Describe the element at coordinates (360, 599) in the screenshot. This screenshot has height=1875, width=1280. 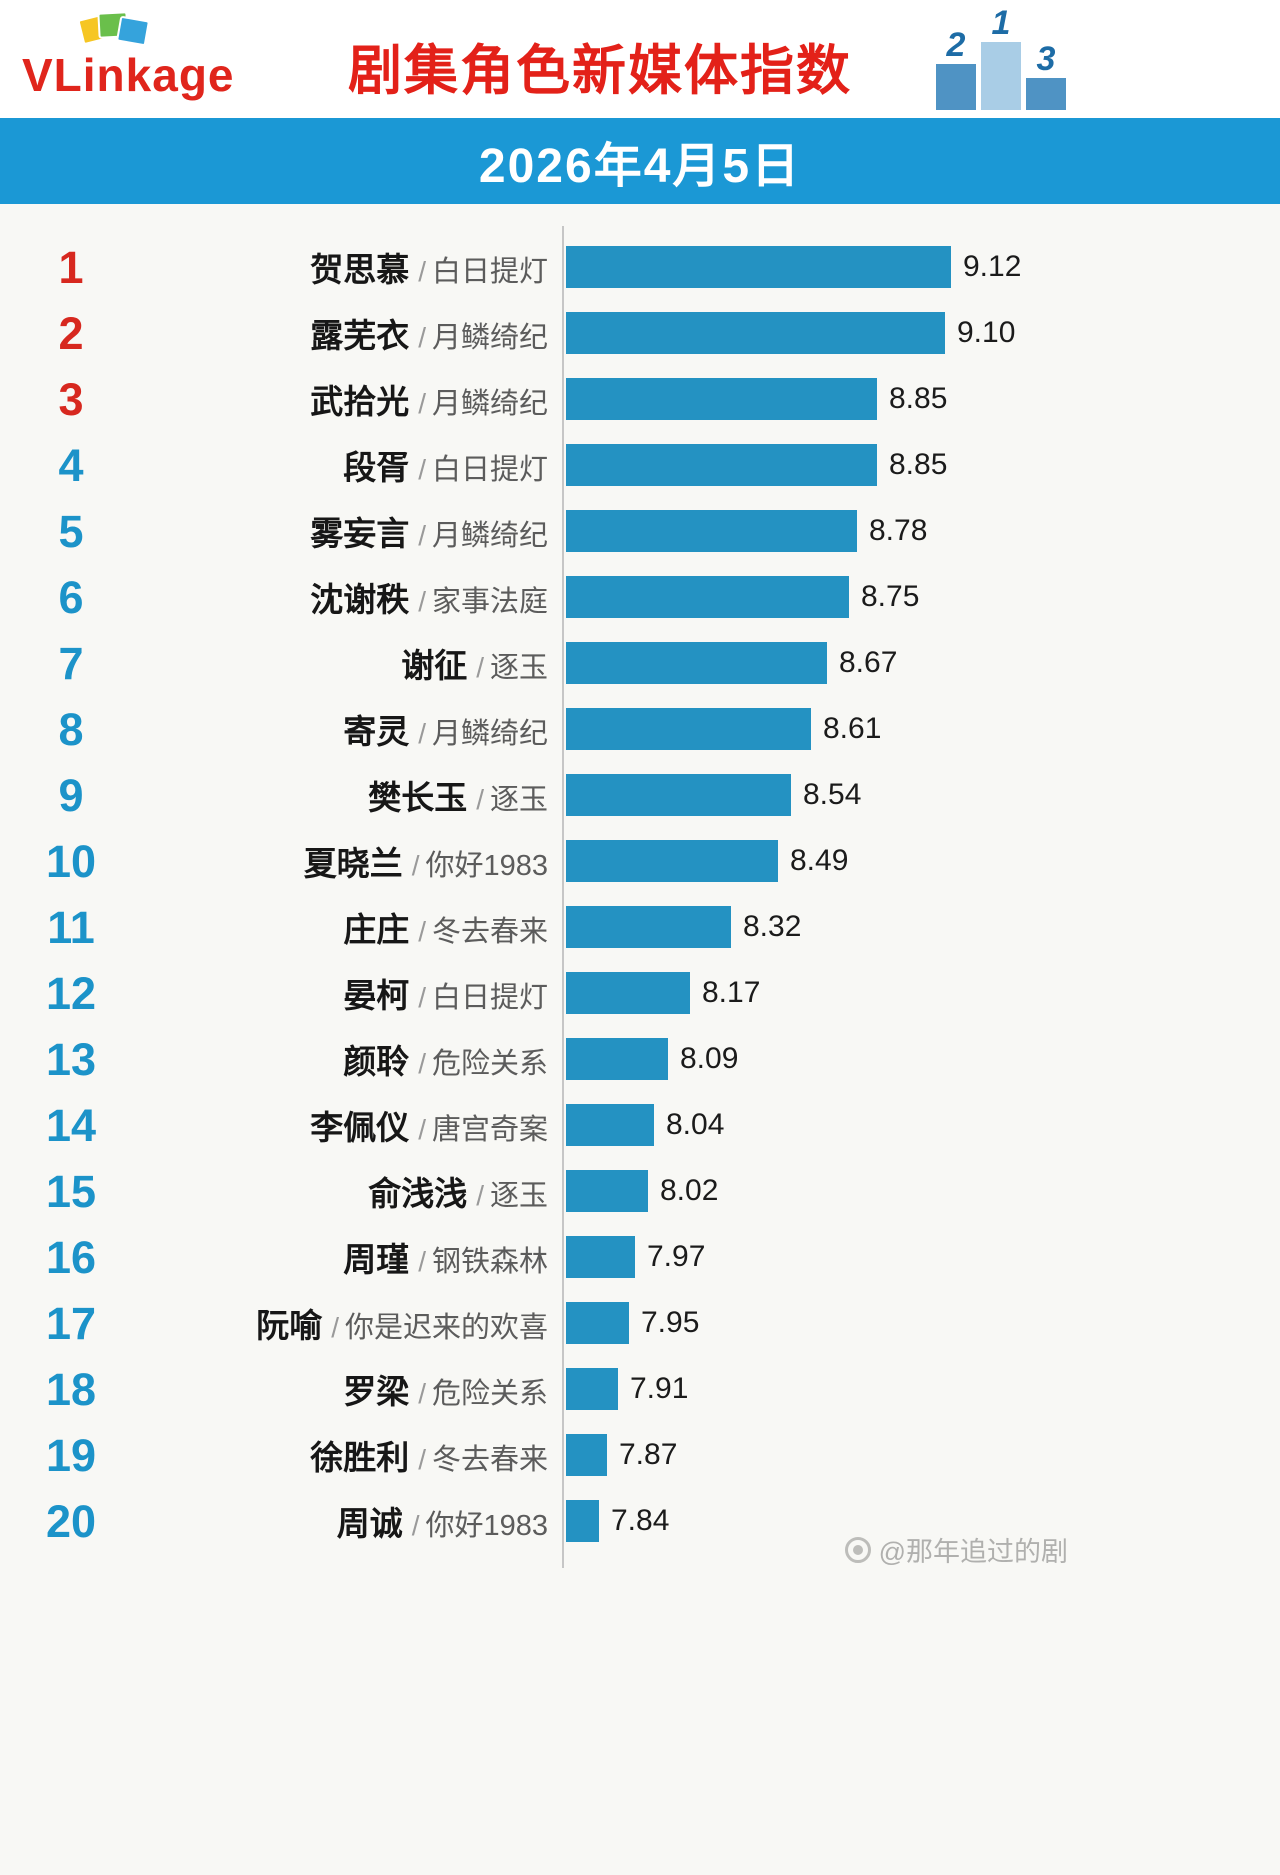
I see `character-name: 沈谢秩` at that location.